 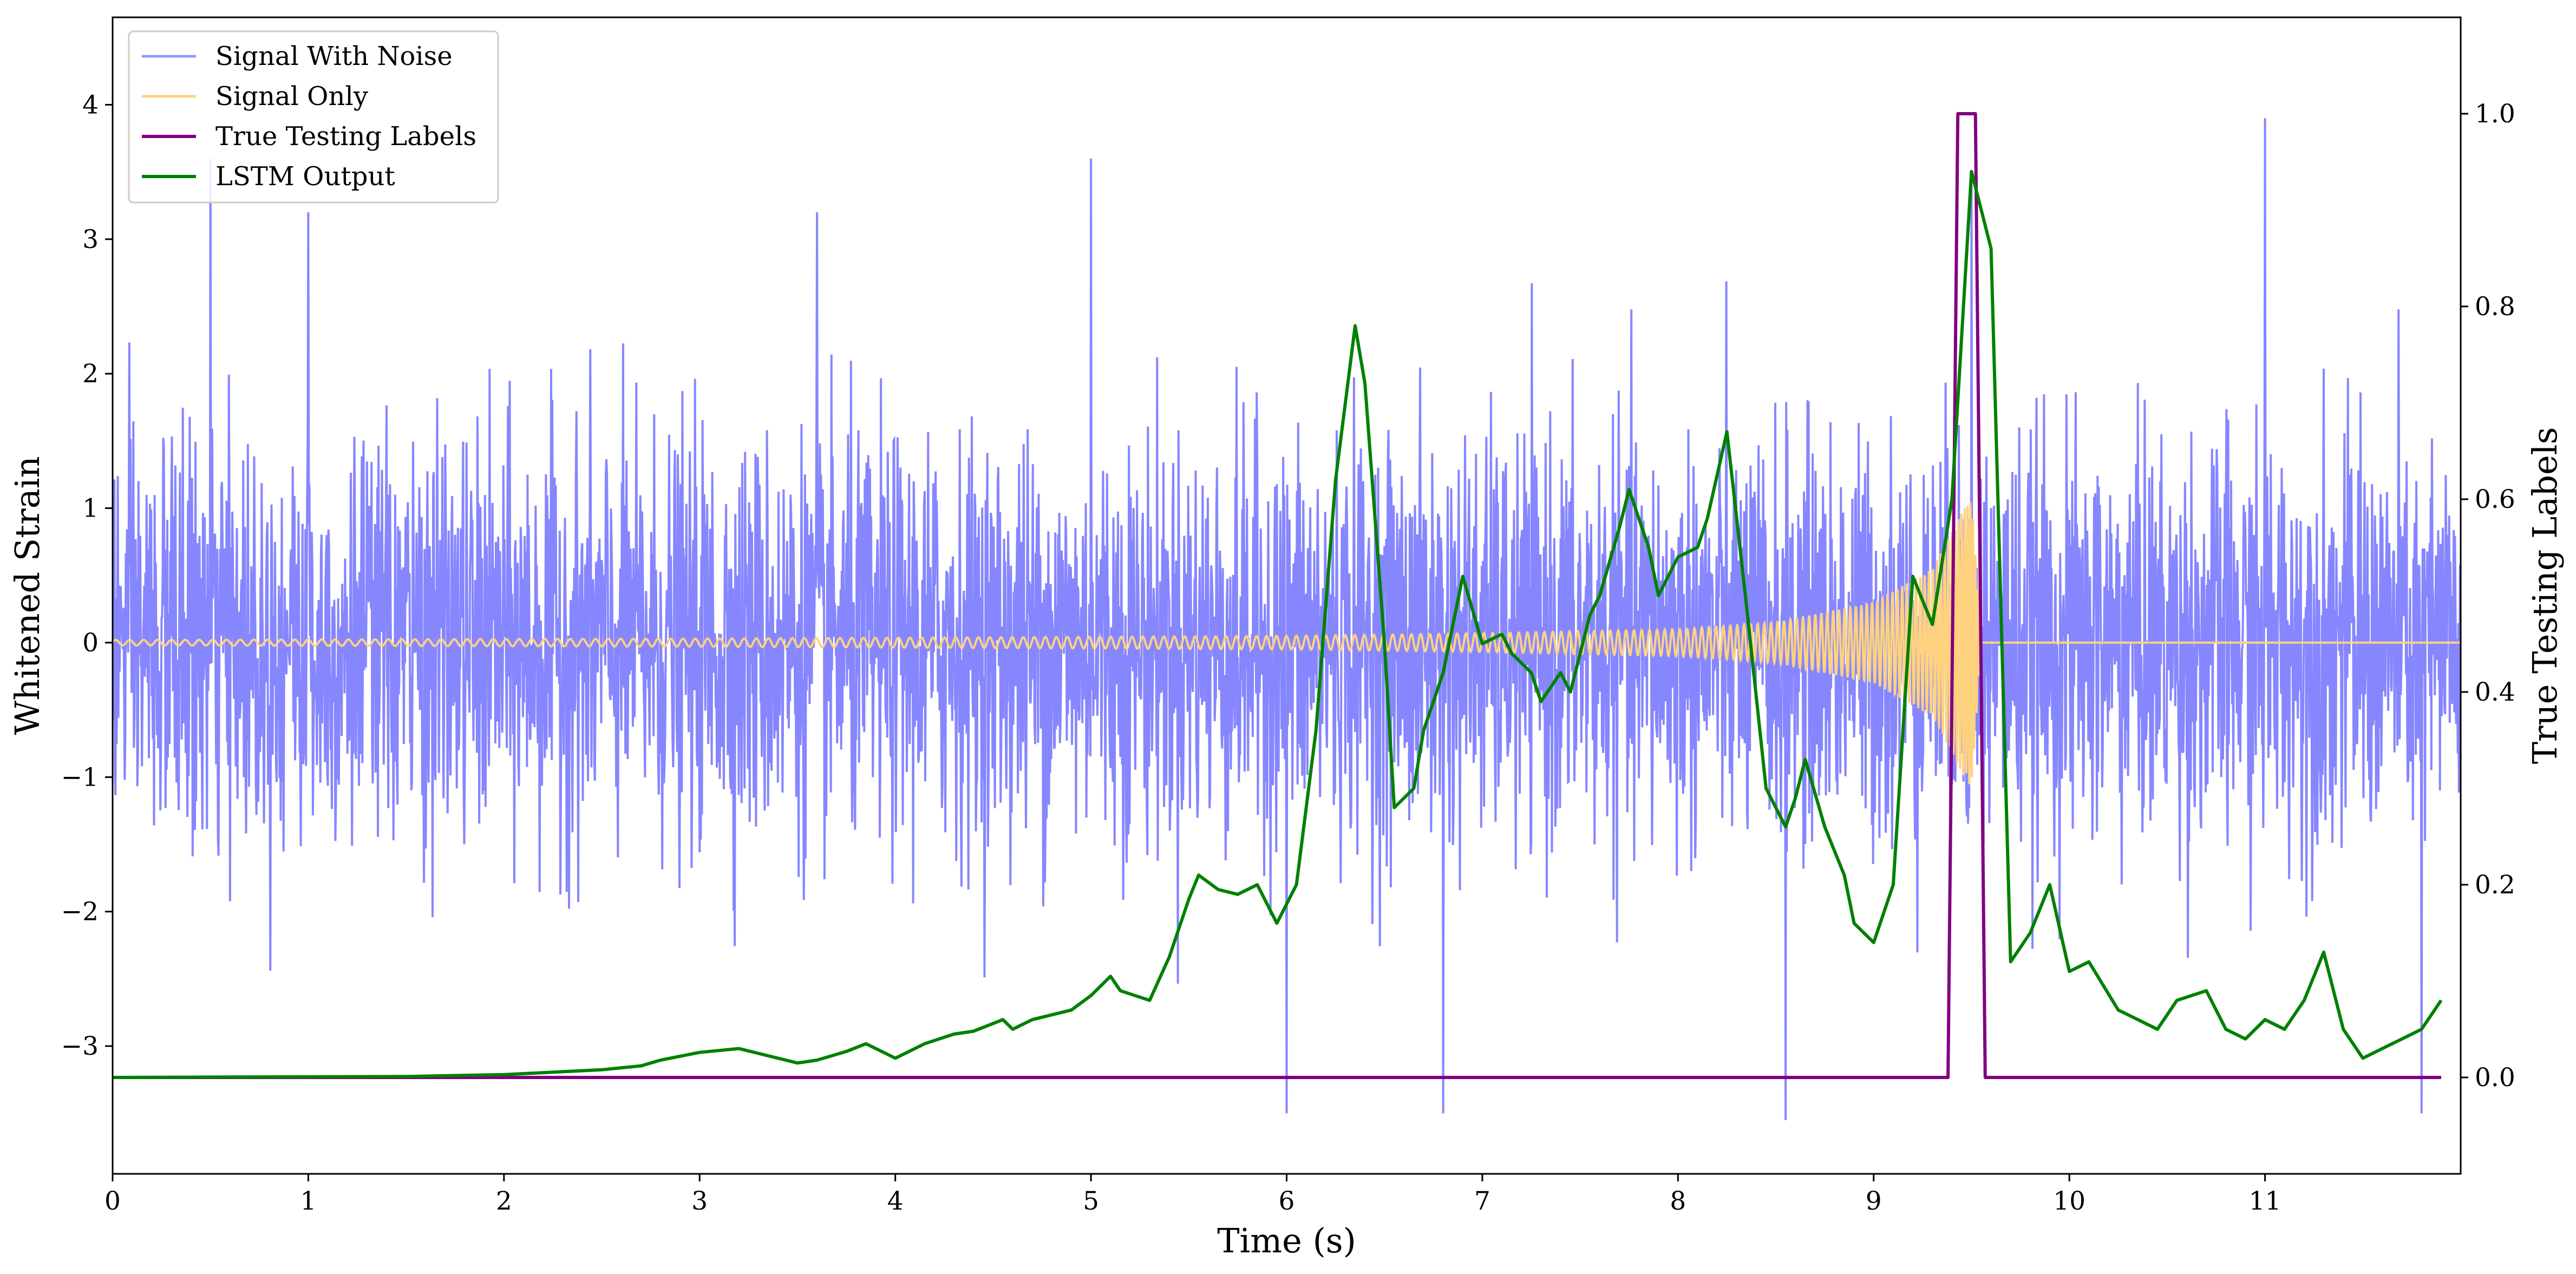 What do you see at coordinates (1287, 1240) in the screenshot?
I see `x-axis-title: Time (s)` at bounding box center [1287, 1240].